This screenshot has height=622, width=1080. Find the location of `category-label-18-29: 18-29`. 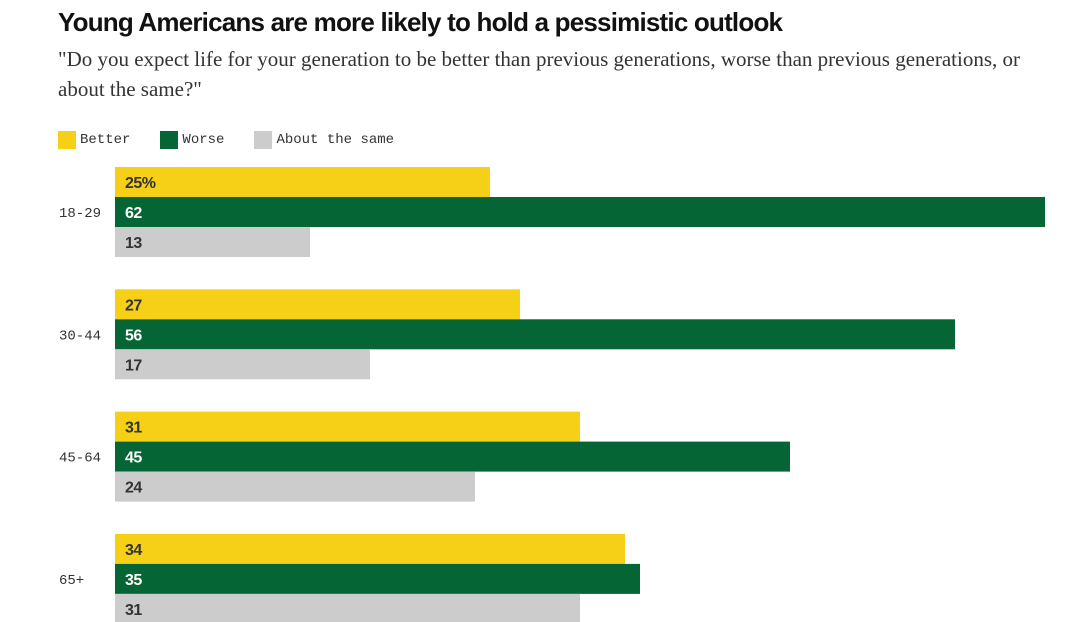

category-label-18-29: 18-29 is located at coordinates (80, 214).